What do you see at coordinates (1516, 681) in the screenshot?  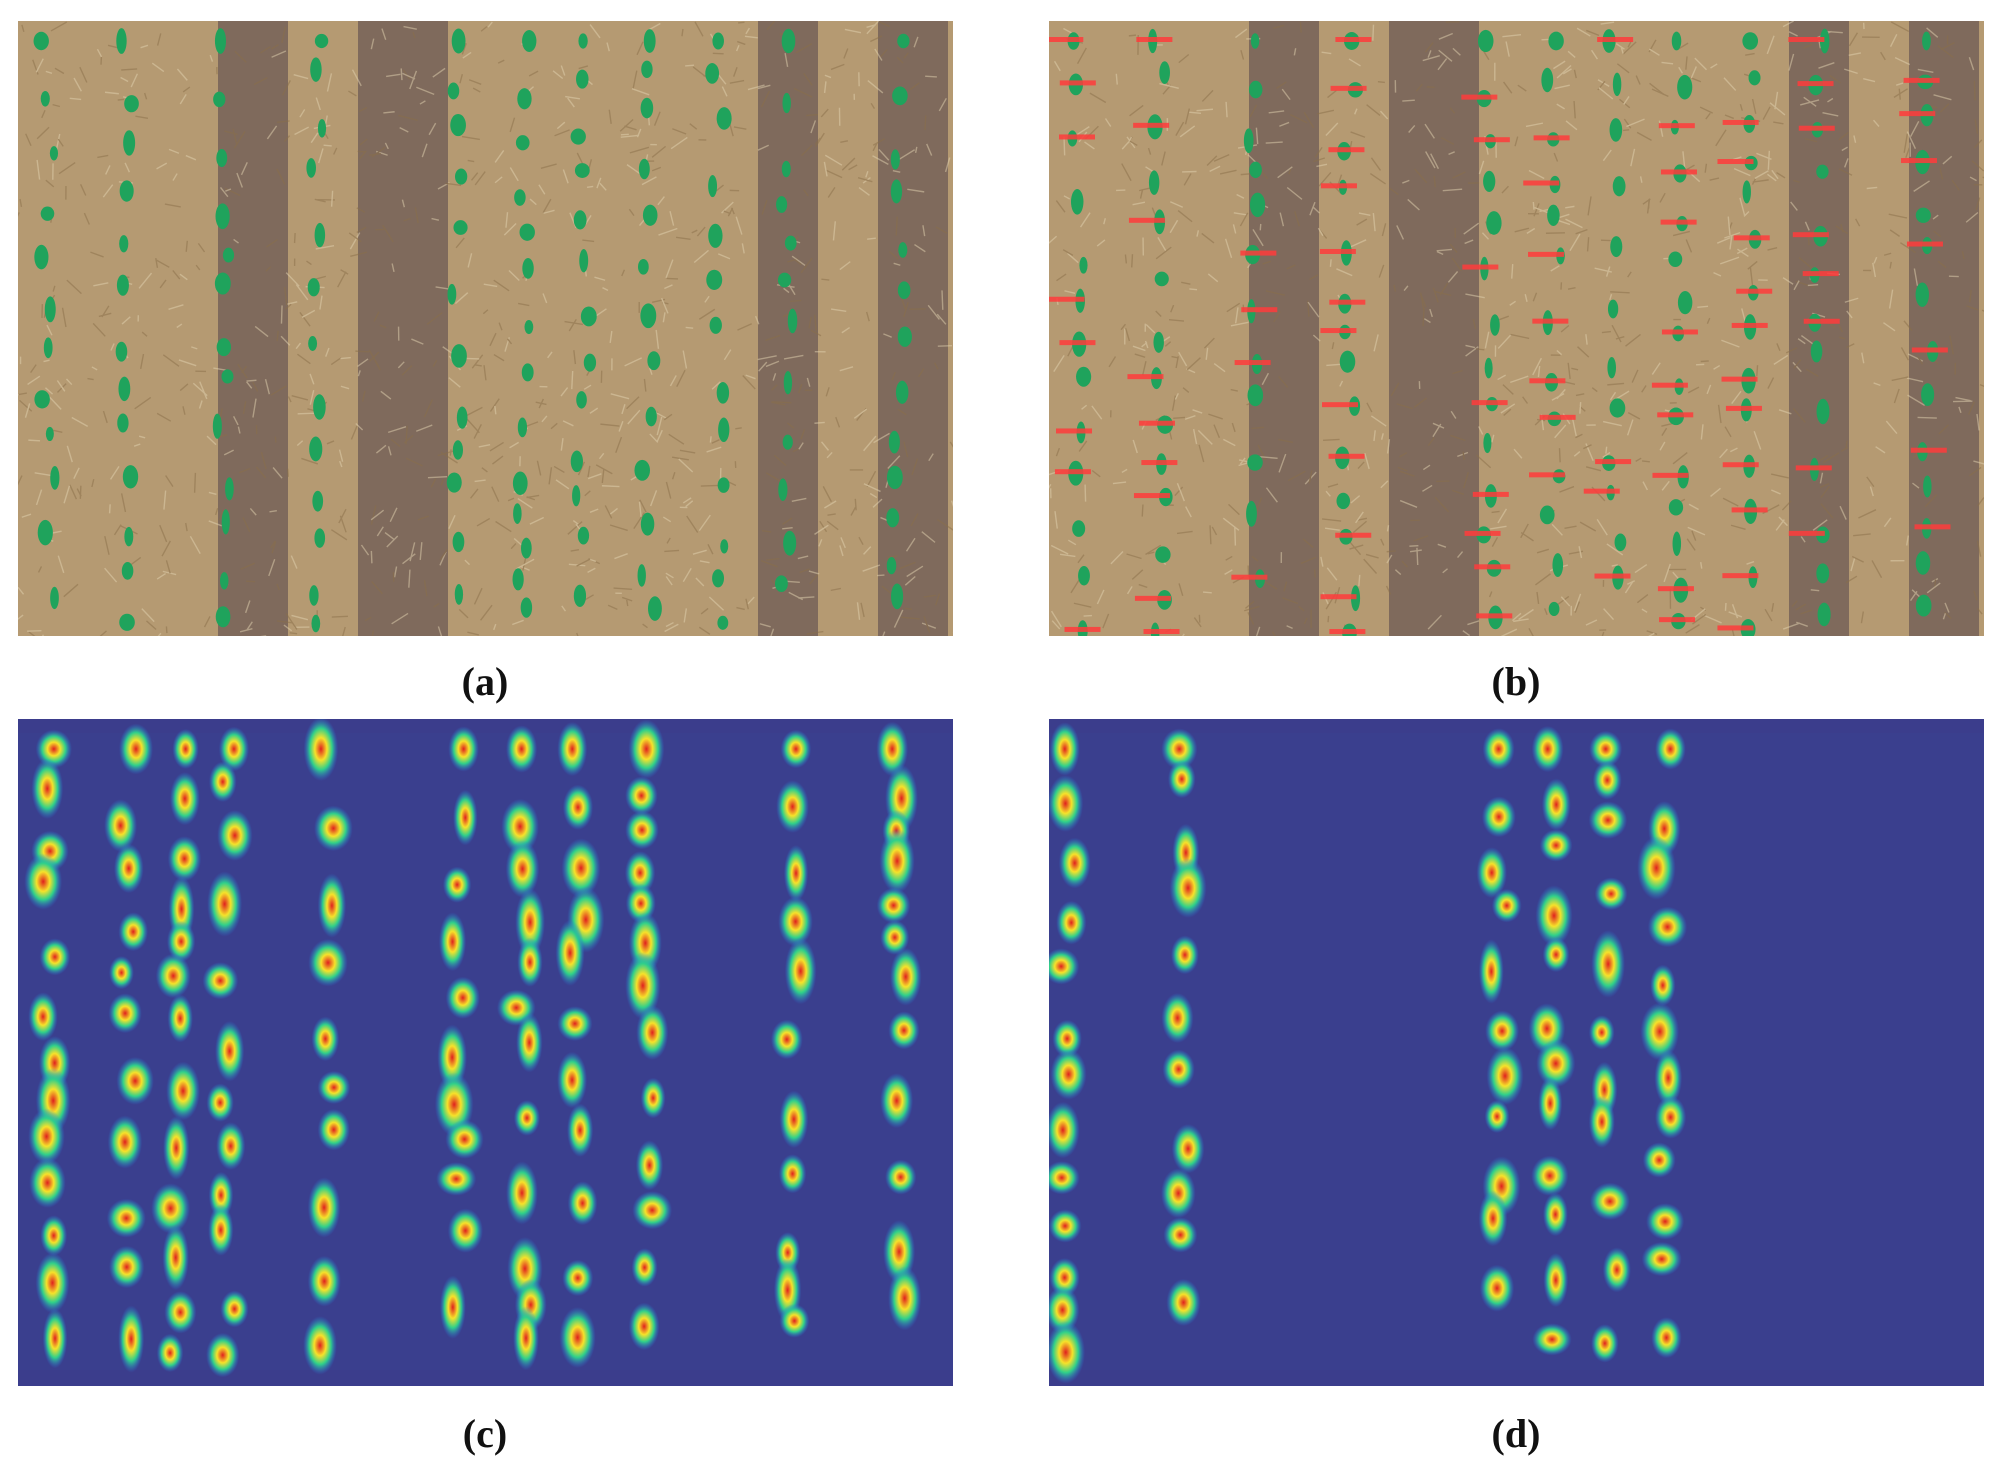 I see `caption-b: (b)` at bounding box center [1516, 681].